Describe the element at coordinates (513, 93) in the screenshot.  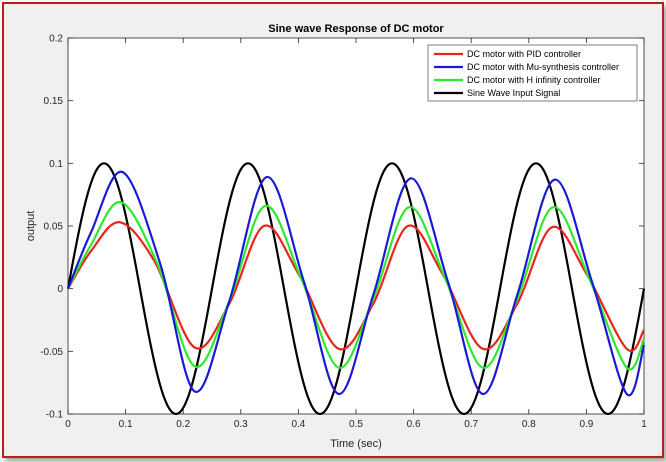
I see `legend-label: Sine Wave Input Signal` at that location.